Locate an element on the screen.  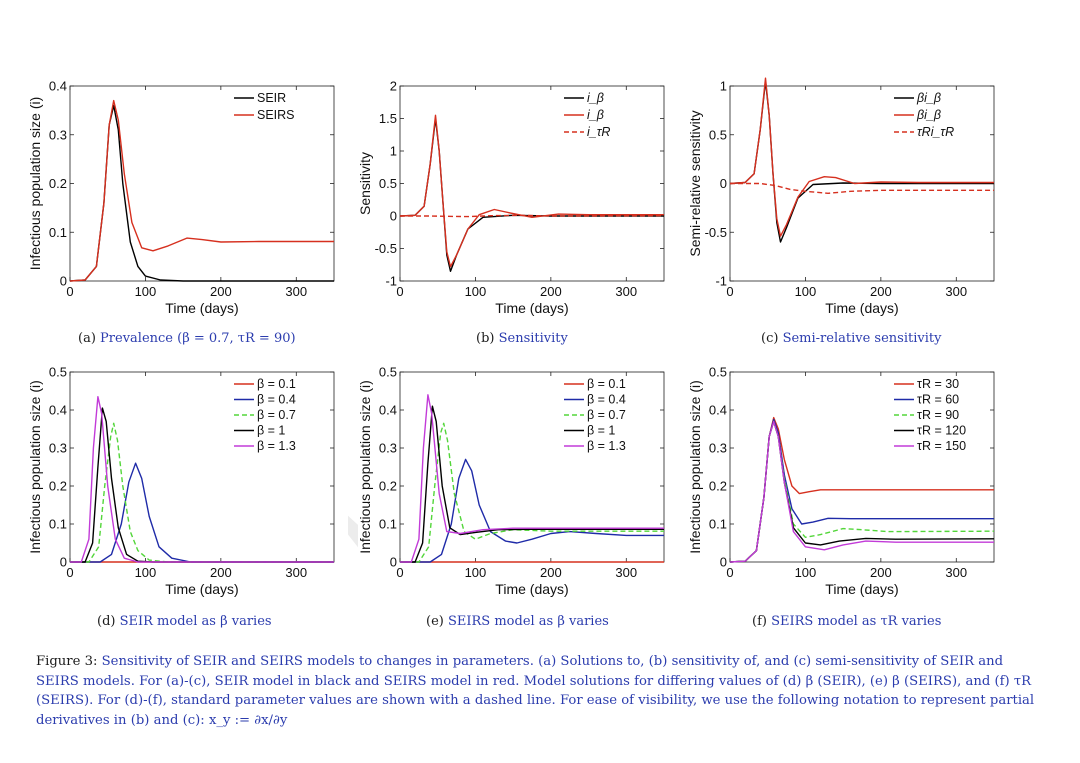
caption-d-label: (d) is located at coordinates (106, 621).